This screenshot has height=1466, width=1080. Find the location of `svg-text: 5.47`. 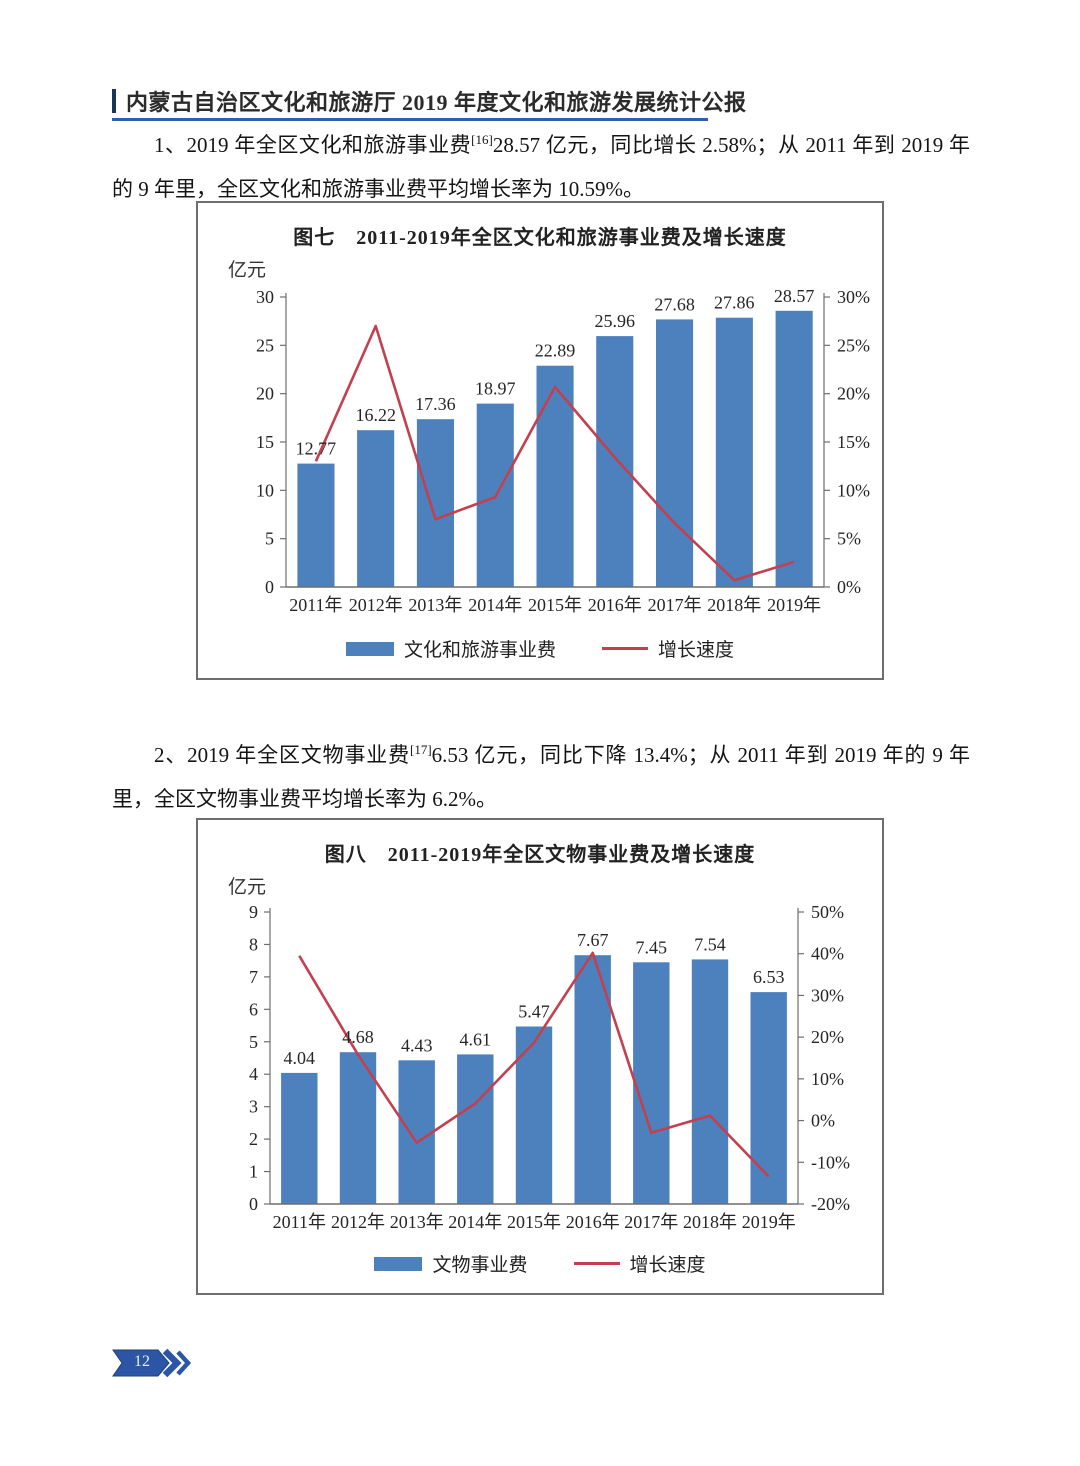

svg-text: 5.47 is located at coordinates (534, 1012).